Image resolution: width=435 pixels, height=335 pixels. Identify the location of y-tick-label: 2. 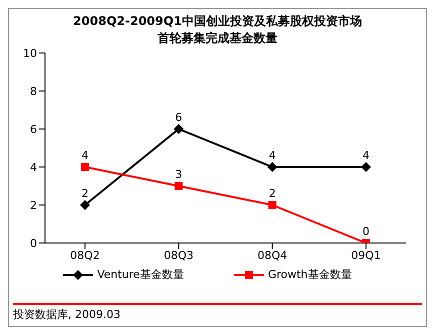
(33, 205).